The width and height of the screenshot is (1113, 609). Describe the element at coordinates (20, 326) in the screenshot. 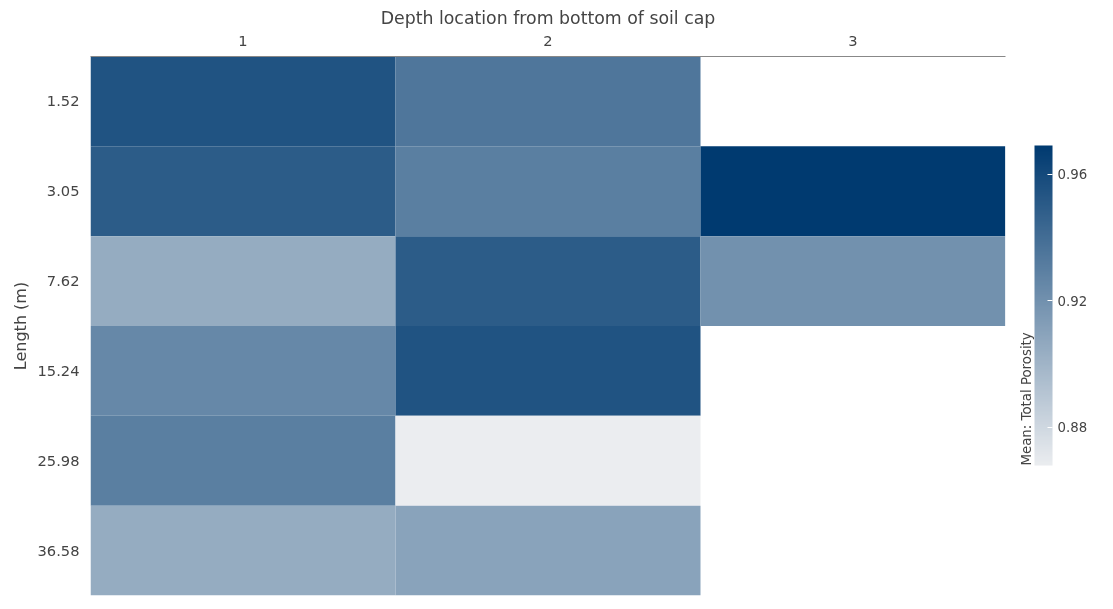

I see `y-axis-title: Length (m)` at that location.